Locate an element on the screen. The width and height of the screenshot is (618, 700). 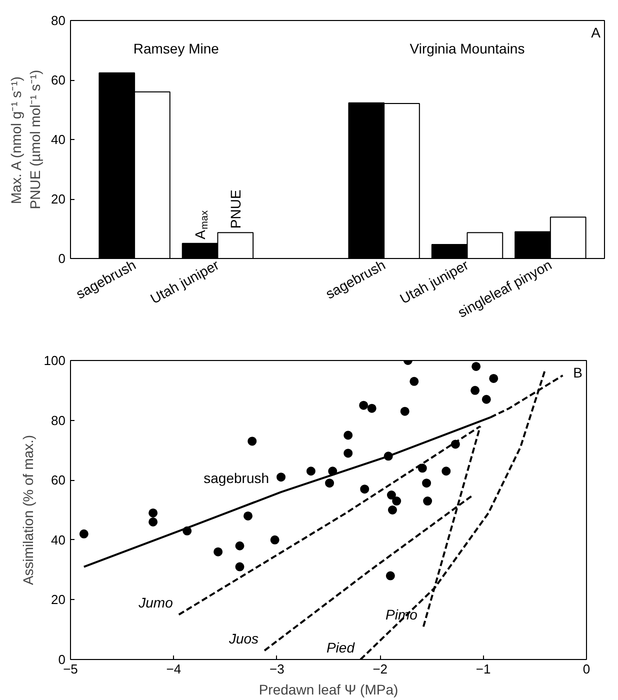
annotation: B is located at coordinates (578, 372).